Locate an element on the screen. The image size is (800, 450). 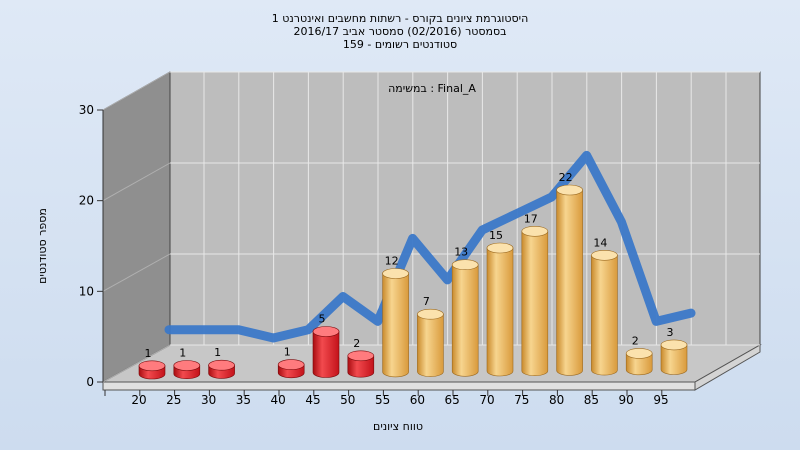
y-axis-title: מספר סטודנטים is located at coordinates (42, 246).